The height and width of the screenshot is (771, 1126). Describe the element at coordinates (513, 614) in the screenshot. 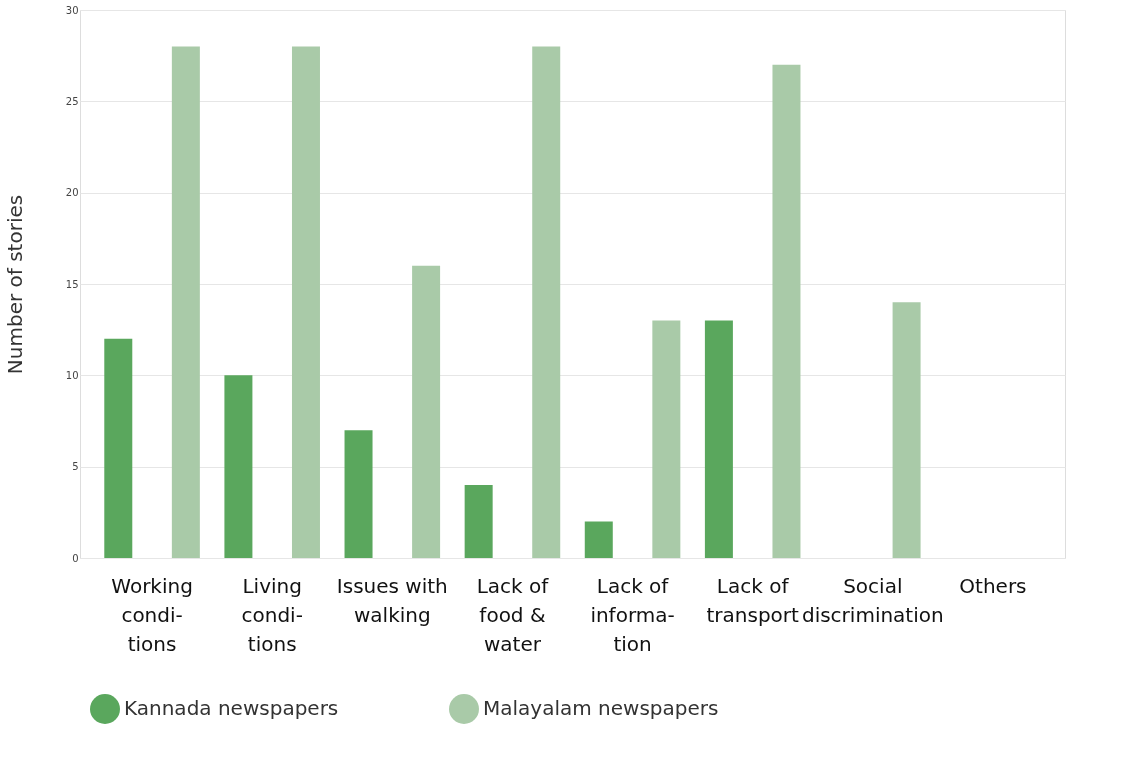

I see `x-tick-label: Lack of food & water` at that location.